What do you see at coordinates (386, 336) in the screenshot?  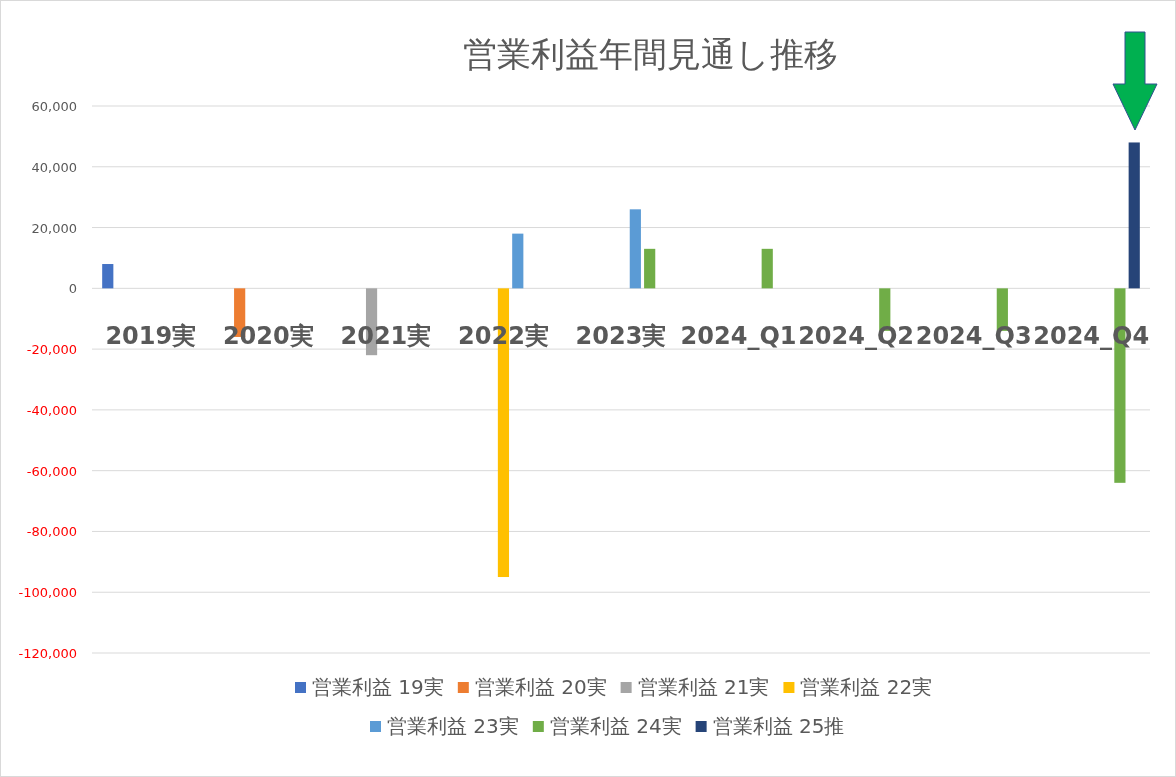 I see `x-tick-label: 2021実` at bounding box center [386, 336].